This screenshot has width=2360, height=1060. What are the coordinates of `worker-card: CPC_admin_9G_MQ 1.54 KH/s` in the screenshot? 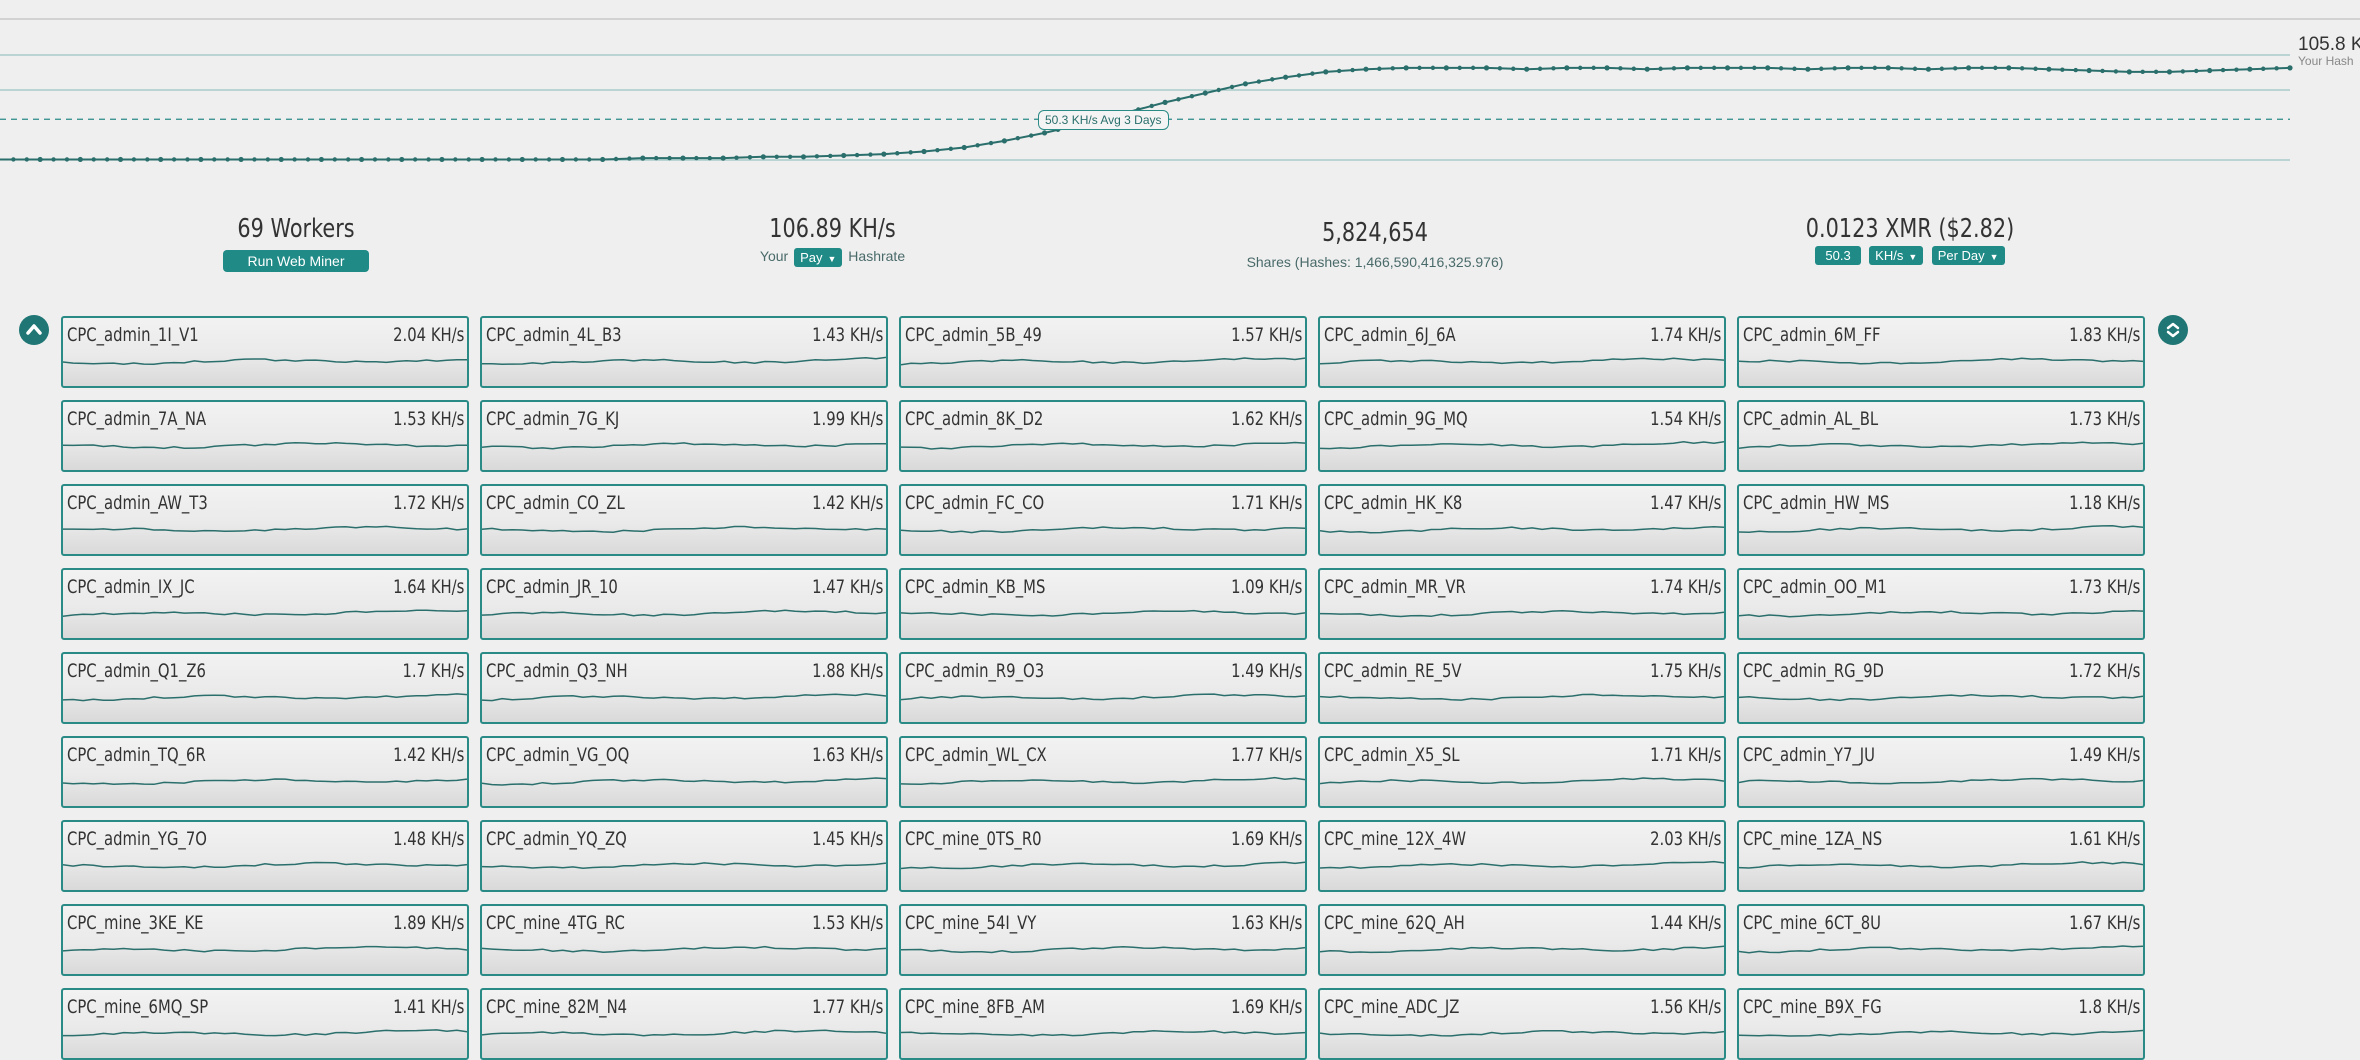 It's located at (1522, 436).